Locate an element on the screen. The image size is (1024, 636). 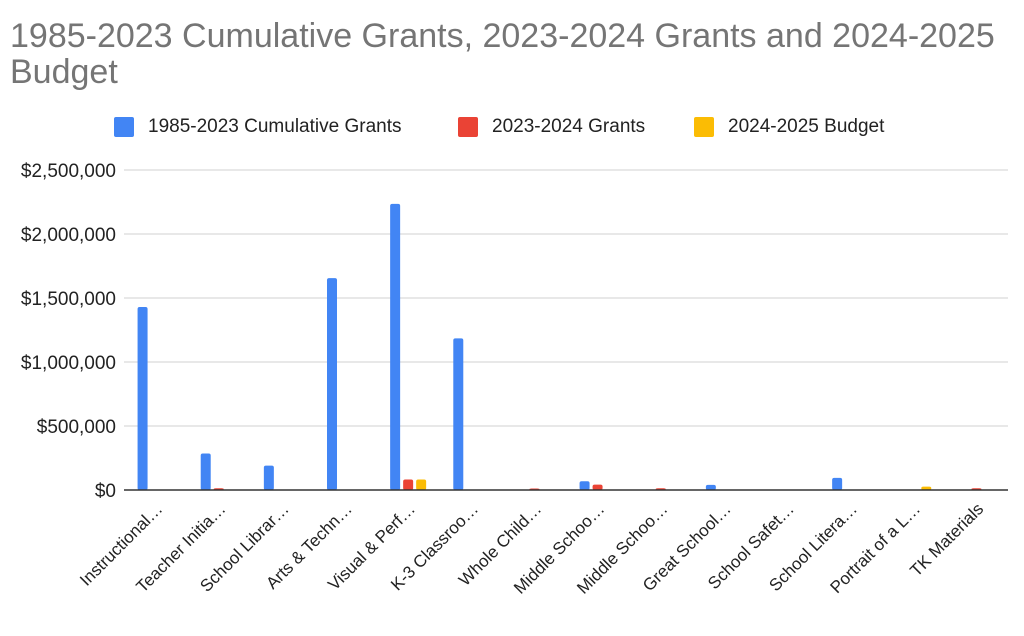
legend-item-series-1: 1985-2023 Cumulative Grants is located at coordinates (257, 127).